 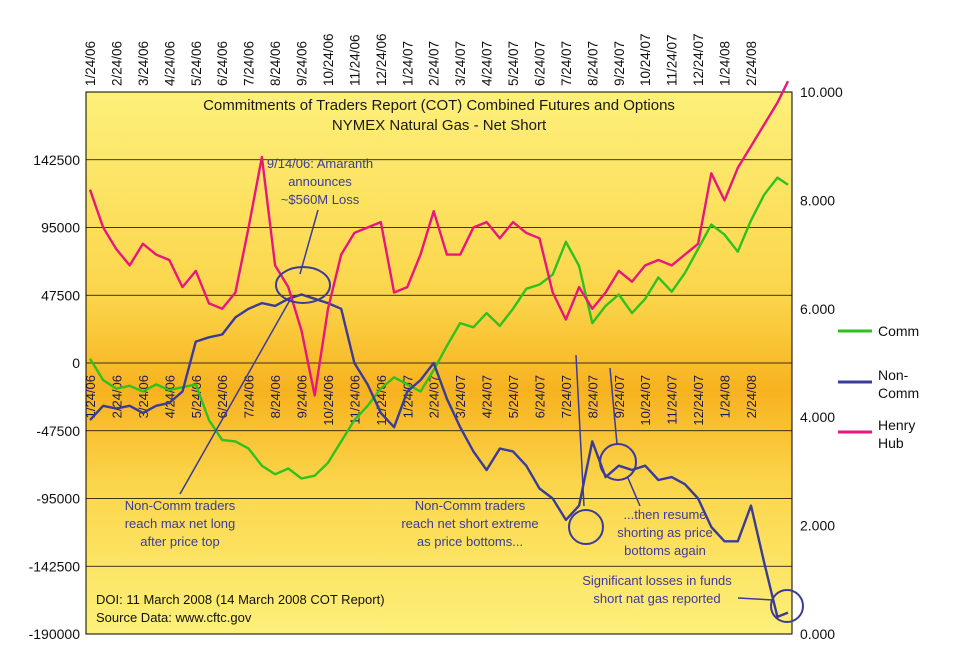 What do you see at coordinates (817, 309) in the screenshot?
I see `right-y-tick-2: 6.000` at bounding box center [817, 309].